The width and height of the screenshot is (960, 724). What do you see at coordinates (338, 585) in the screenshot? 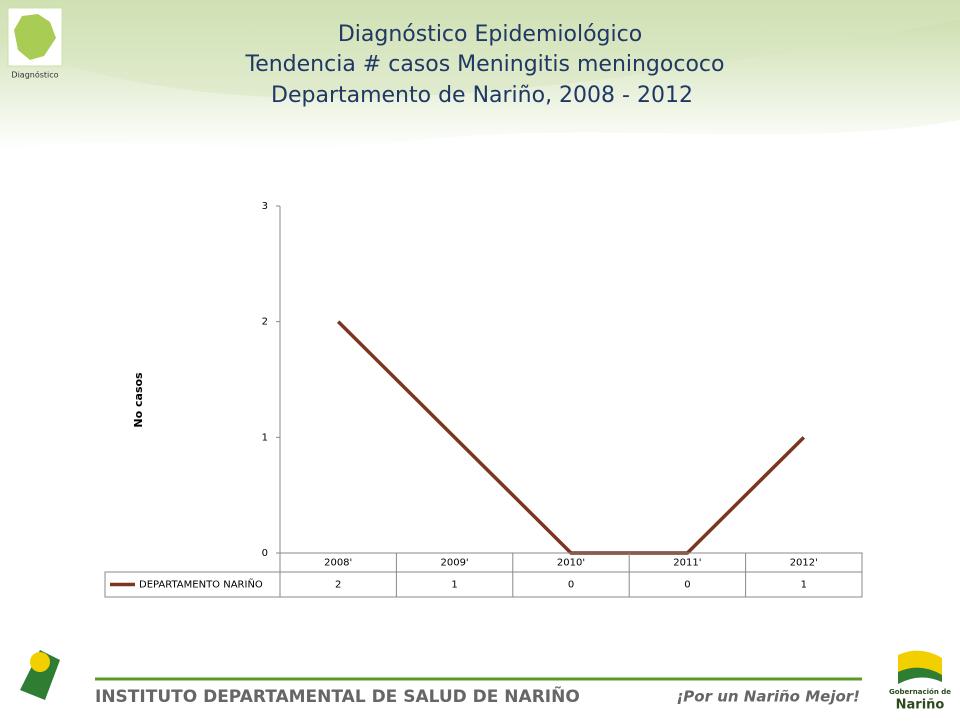
I see `data-table-value: 2` at bounding box center [338, 585].